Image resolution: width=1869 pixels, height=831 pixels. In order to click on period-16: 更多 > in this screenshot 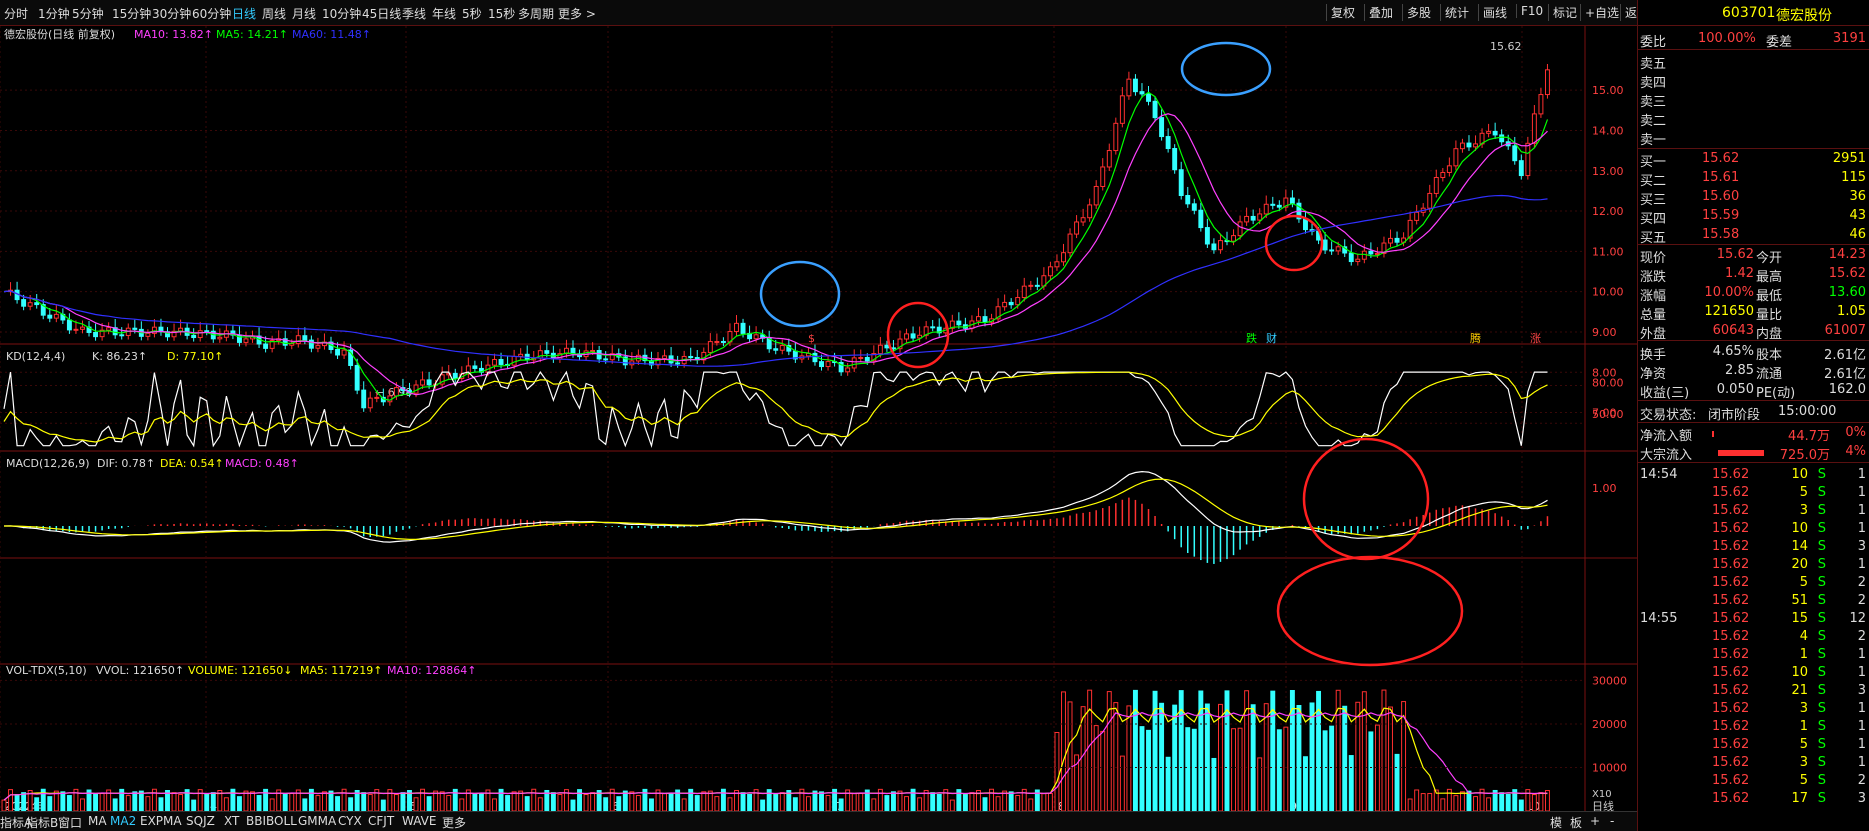, I will do `click(577, 14)`.